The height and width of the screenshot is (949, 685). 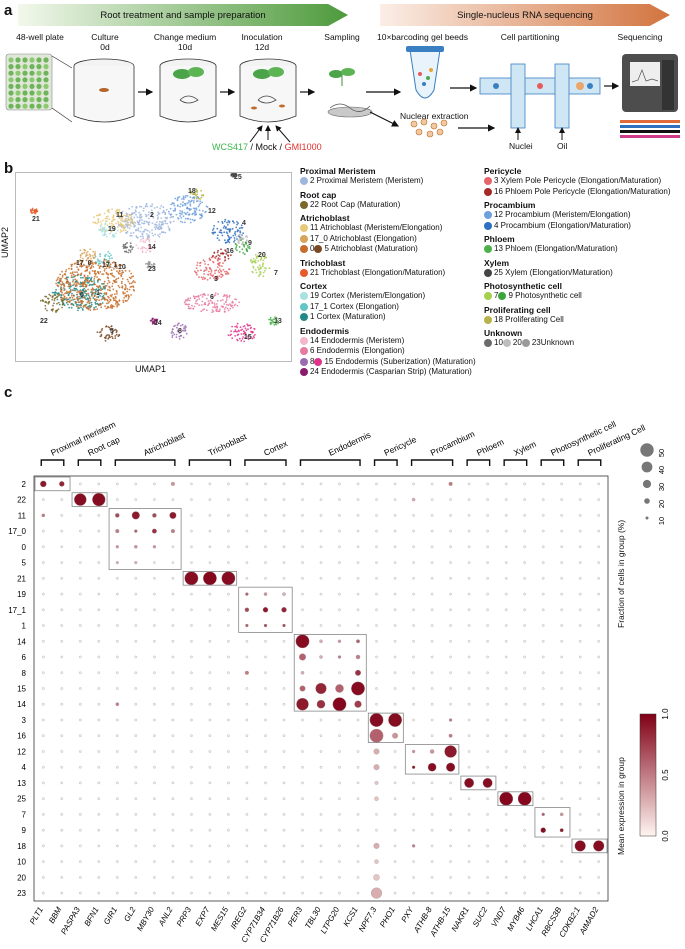 What do you see at coordinates (388, 228) in the screenshot?
I see `legend-row: 11 Atrichoblast (Meristem/Elongation)` at bounding box center [388, 228].